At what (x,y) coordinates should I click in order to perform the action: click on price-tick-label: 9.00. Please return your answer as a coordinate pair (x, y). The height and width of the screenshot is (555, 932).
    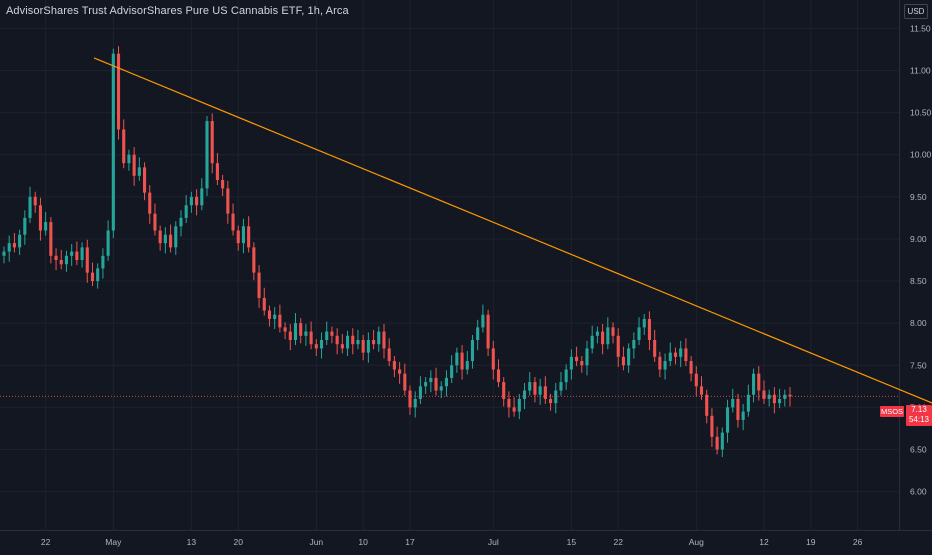
    Looking at the image, I should click on (918, 239).